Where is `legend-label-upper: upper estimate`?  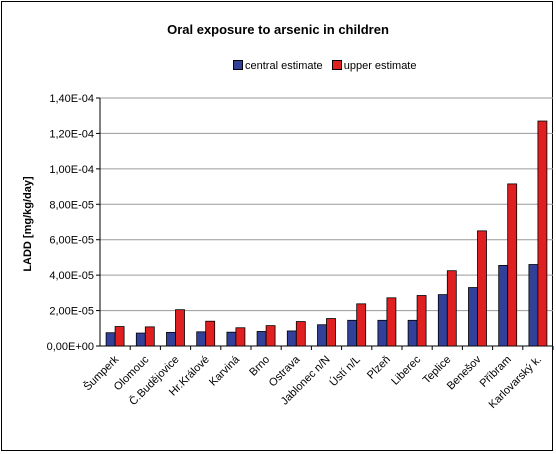
legend-label-upper: upper estimate is located at coordinates (380, 66).